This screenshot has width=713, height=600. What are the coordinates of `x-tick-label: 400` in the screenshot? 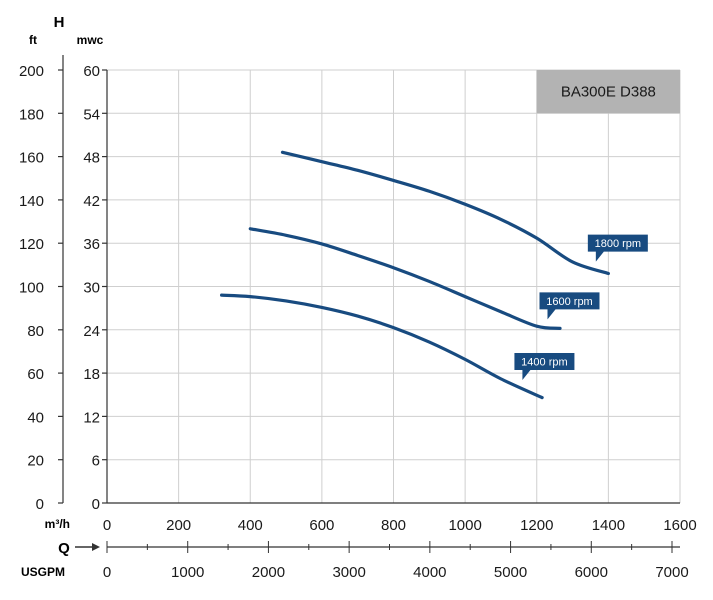 It's located at (250, 525).